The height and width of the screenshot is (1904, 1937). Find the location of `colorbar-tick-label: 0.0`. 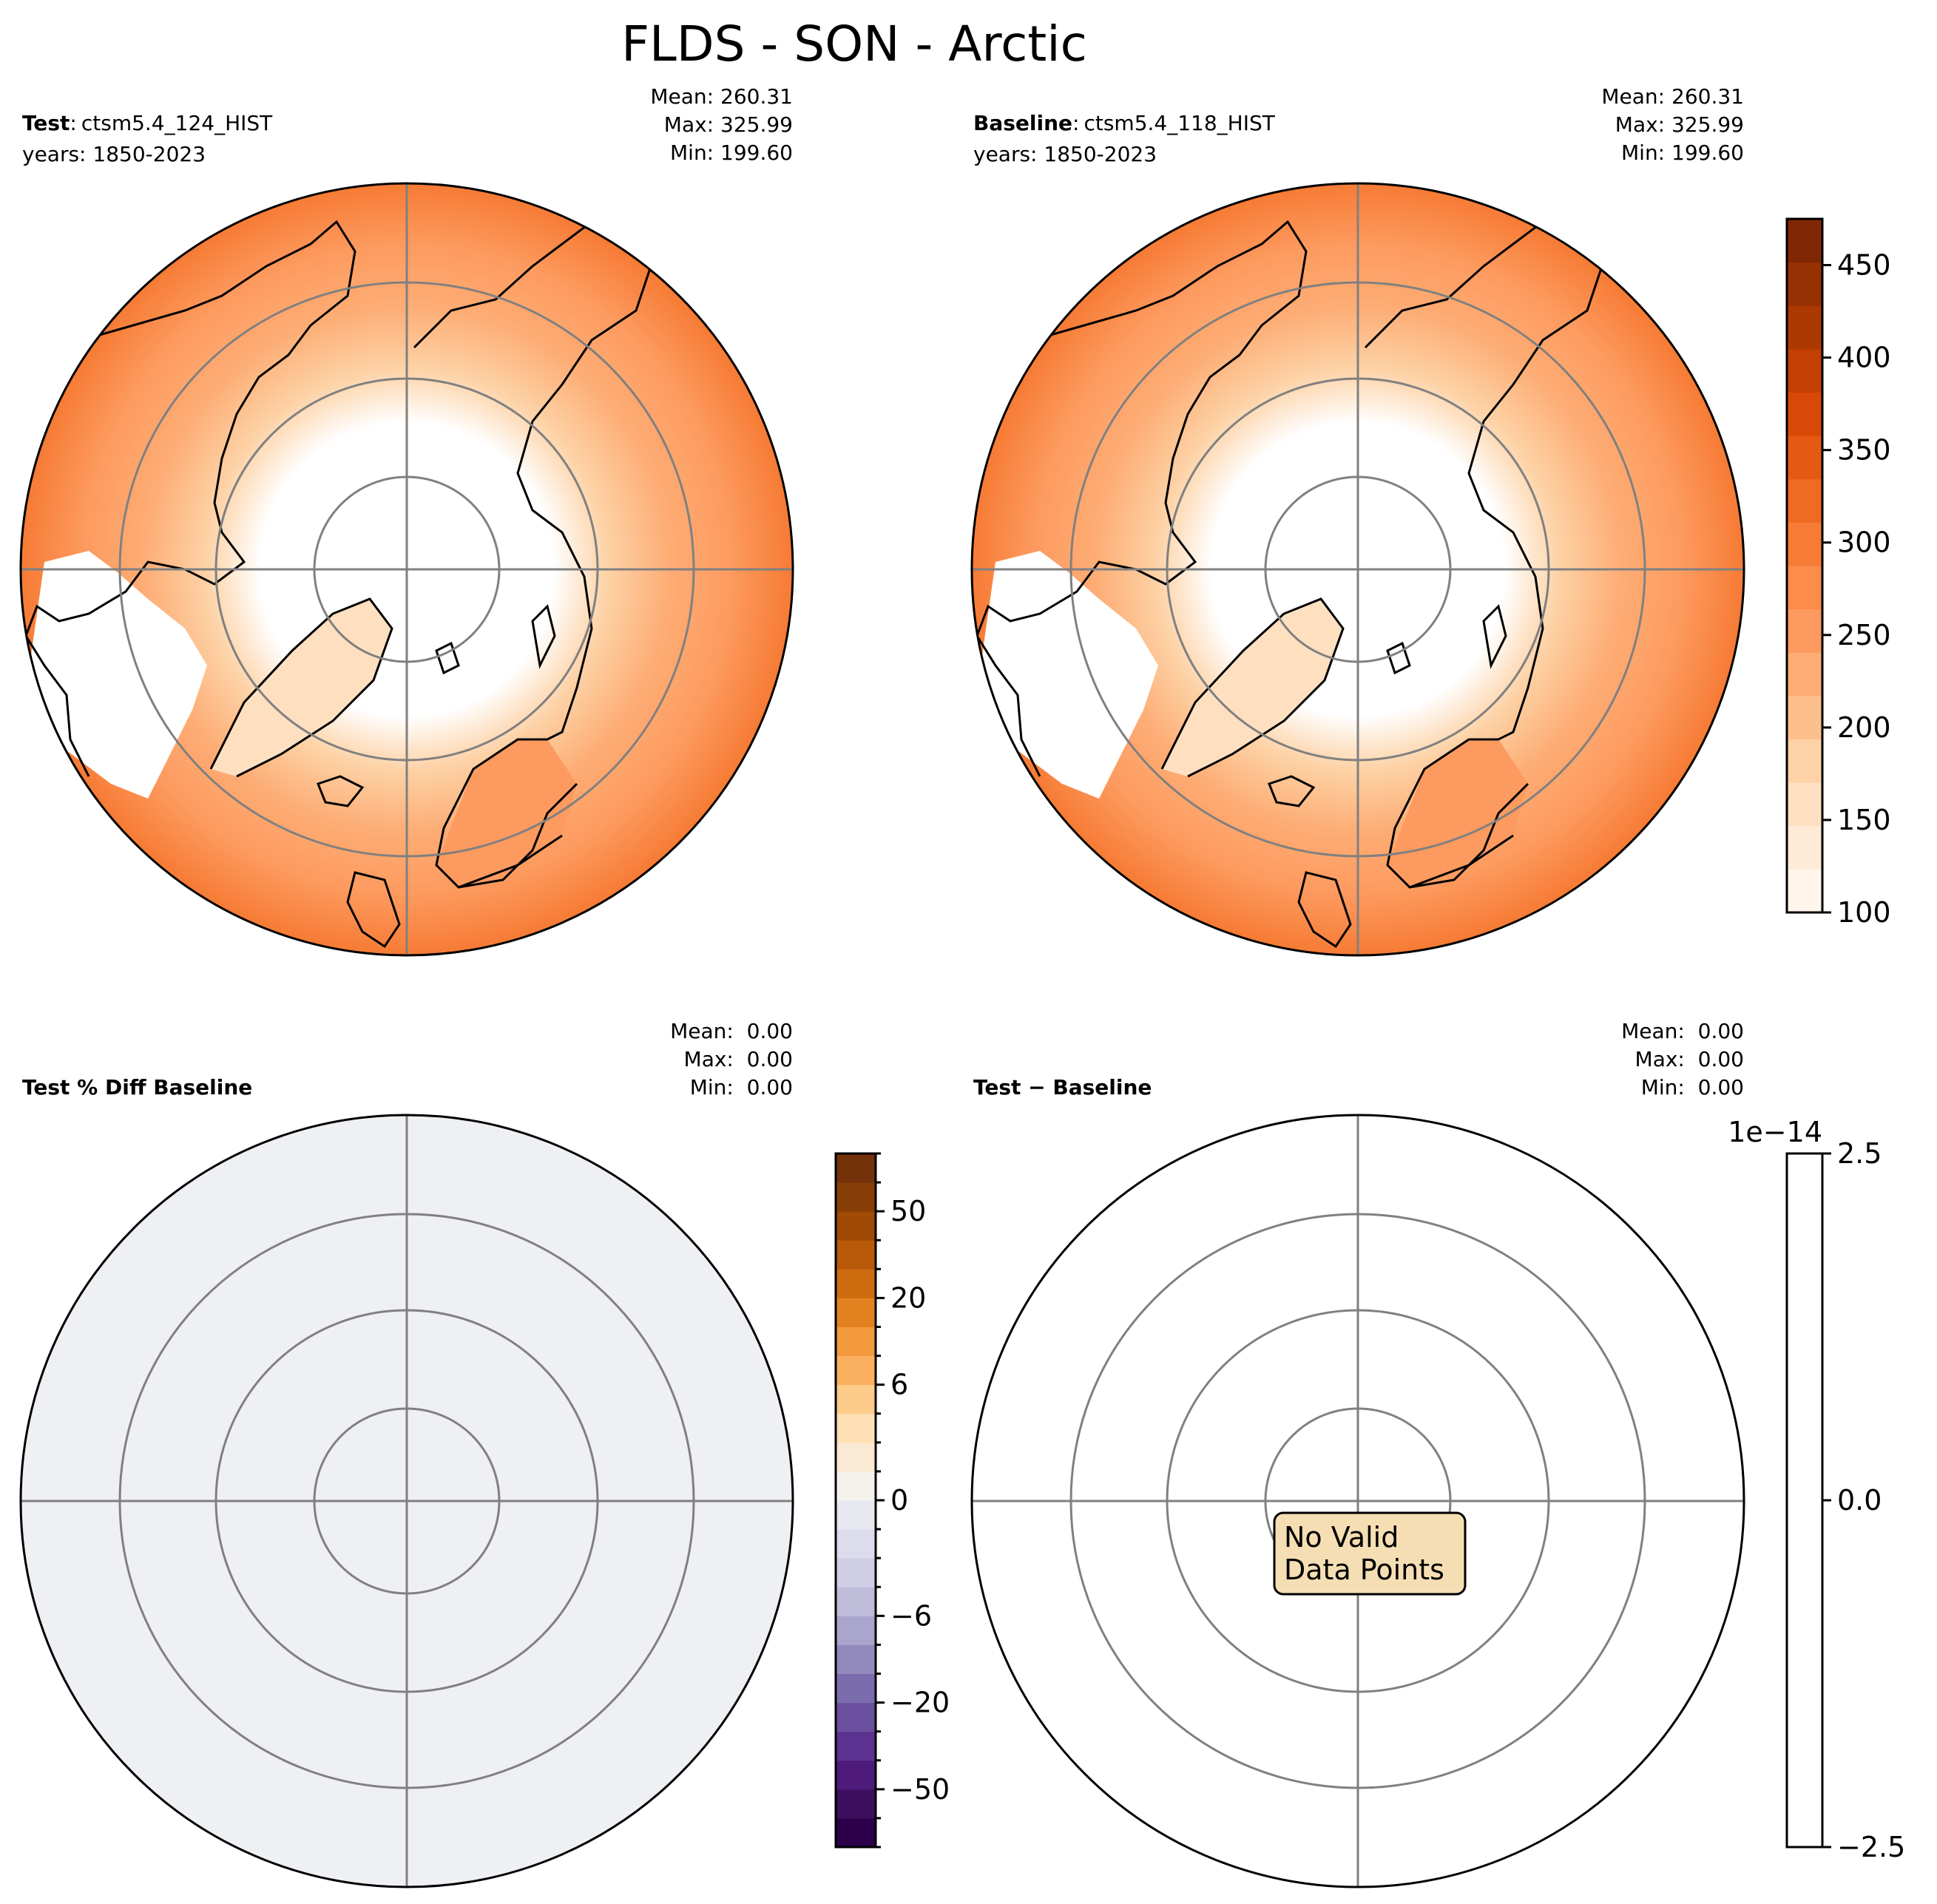

colorbar-tick-label: 0.0 is located at coordinates (1859, 1500).